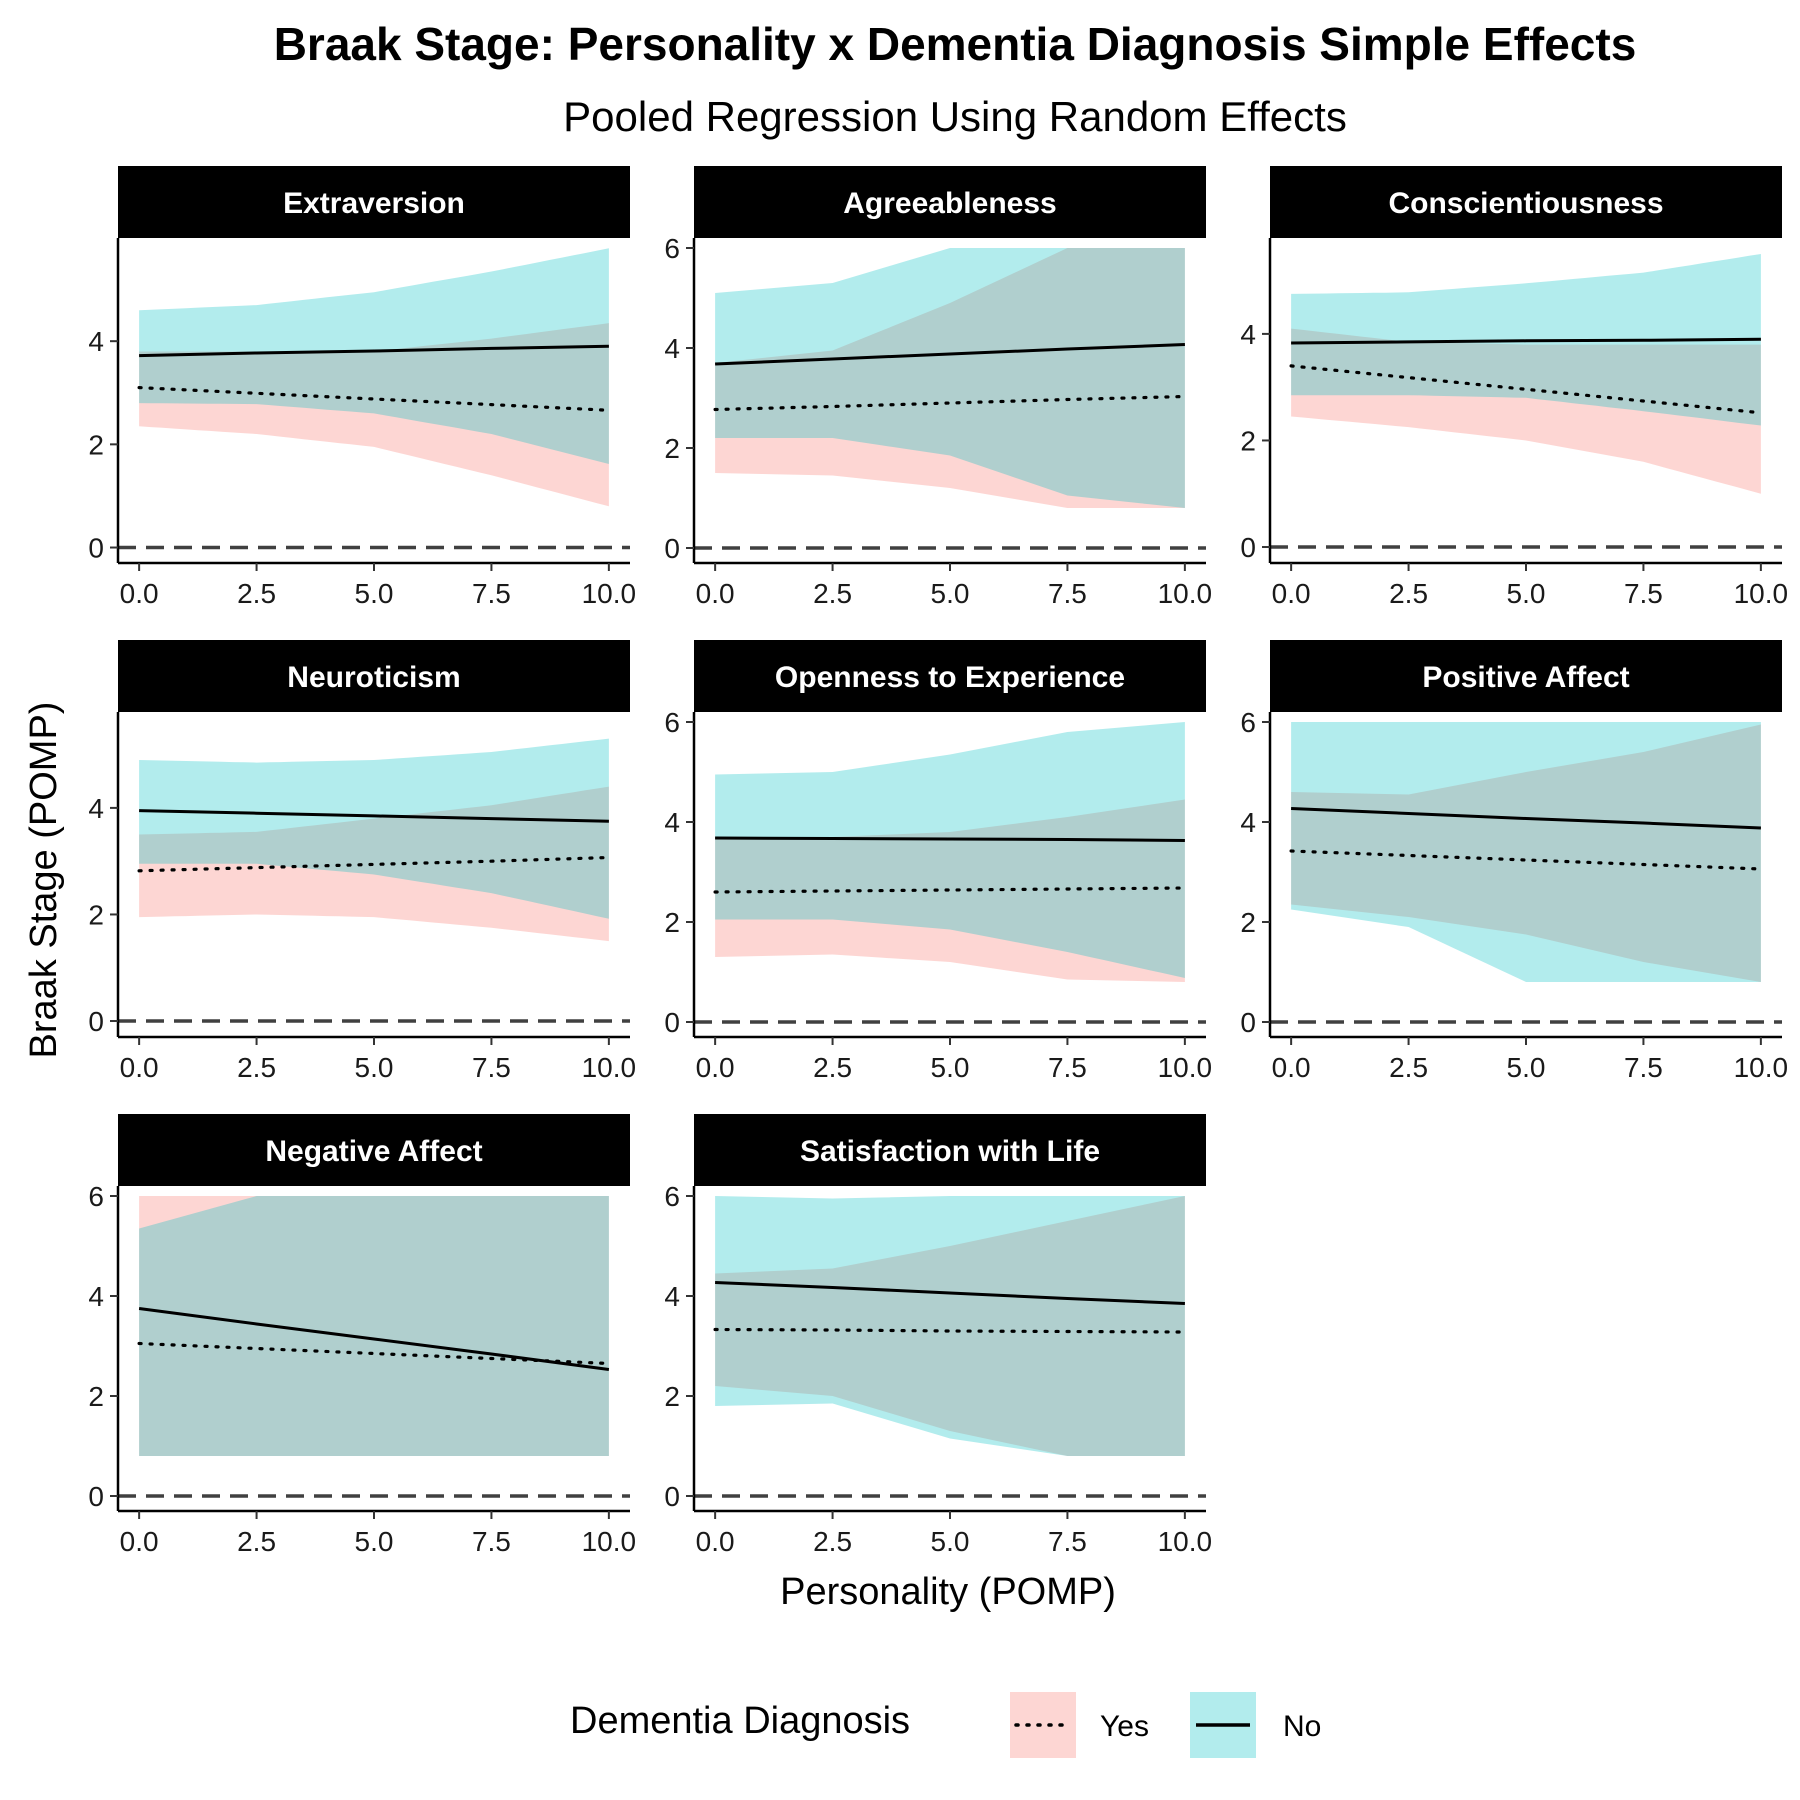 This screenshot has width=1800, height=1800. I want to click on x-tick-label-conscientiousness-2: 5.0, so click(1526, 593).